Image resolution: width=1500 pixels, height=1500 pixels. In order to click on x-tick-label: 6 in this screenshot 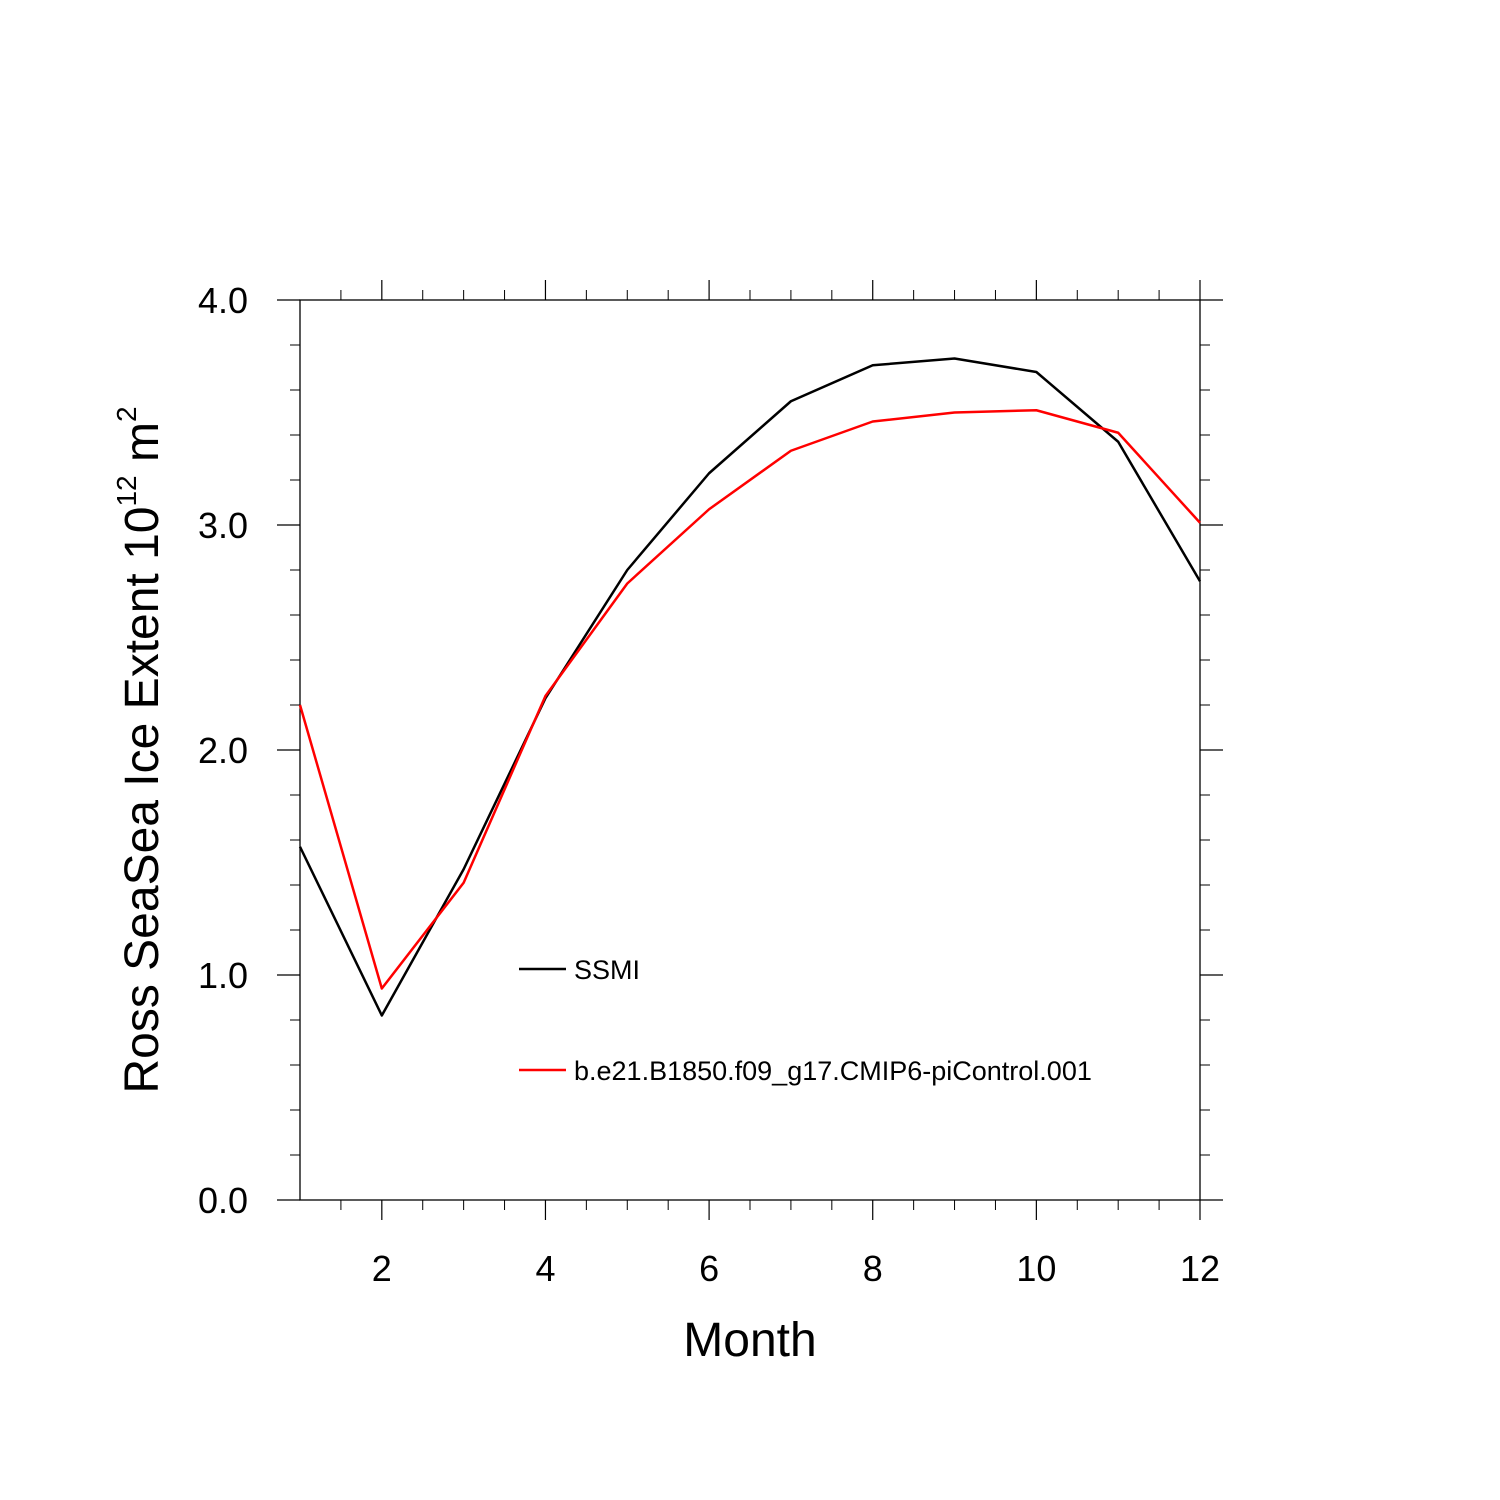, I will do `click(709, 1268)`.